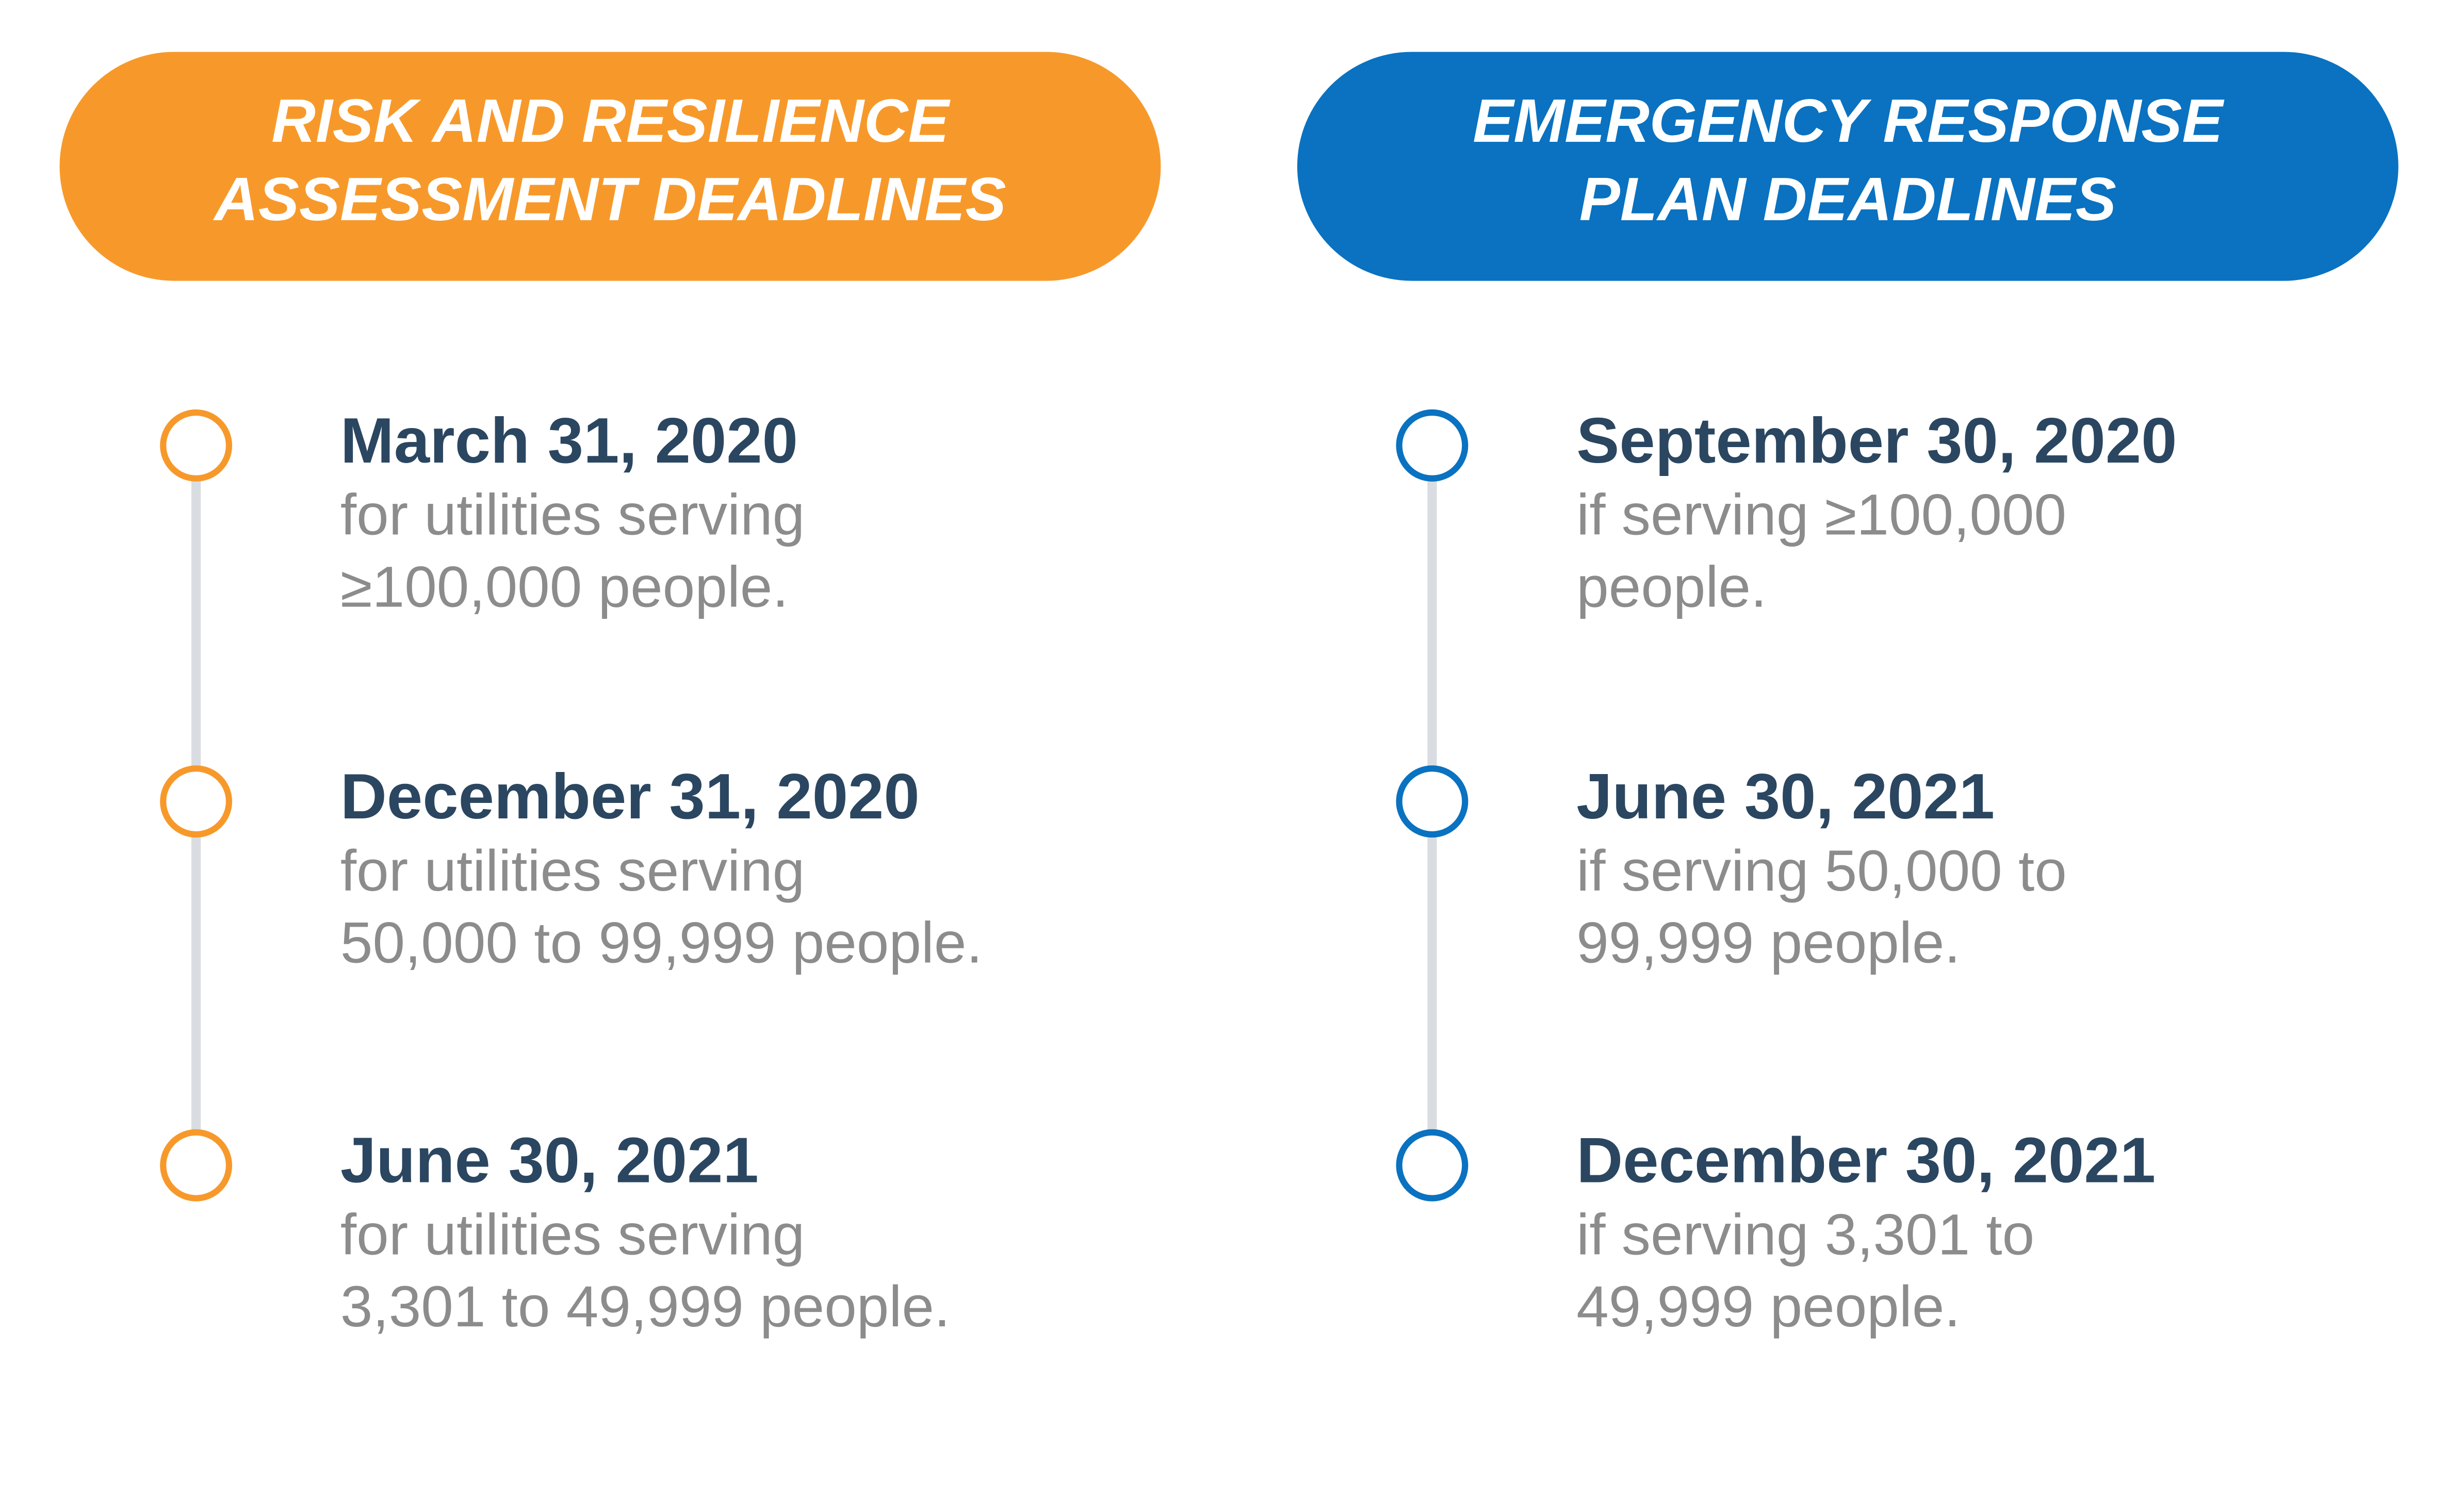 This screenshot has width=2447, height=1512. Describe the element at coordinates (645, 1306) in the screenshot. I see `deadline-description: 3,301 to 49,999 people.` at that location.